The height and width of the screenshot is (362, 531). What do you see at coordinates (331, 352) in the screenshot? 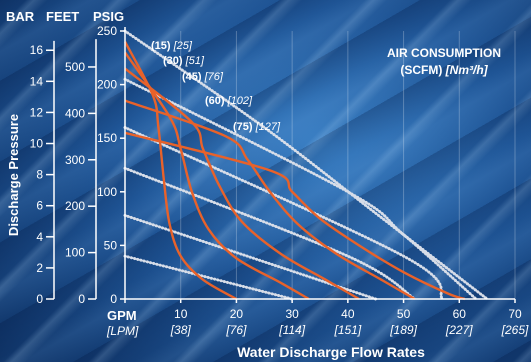
I see `x-axis-title: Water Discharge Flow Rates` at bounding box center [331, 352].